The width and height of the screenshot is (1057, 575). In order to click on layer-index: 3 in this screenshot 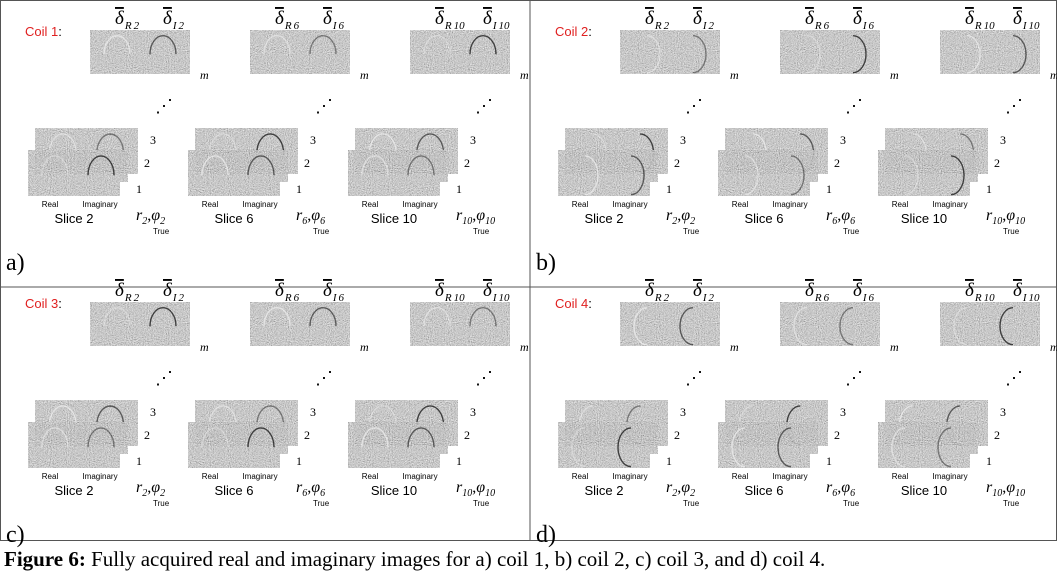, I will do `click(683, 140)`.